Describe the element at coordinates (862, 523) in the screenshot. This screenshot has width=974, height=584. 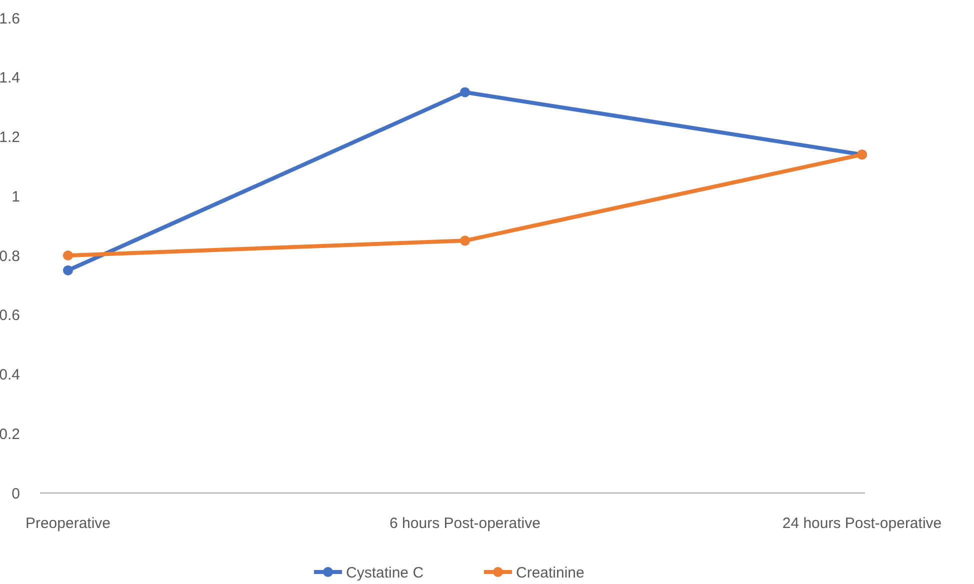
I see `x-tick-label: 24 hours Post-operative` at that location.